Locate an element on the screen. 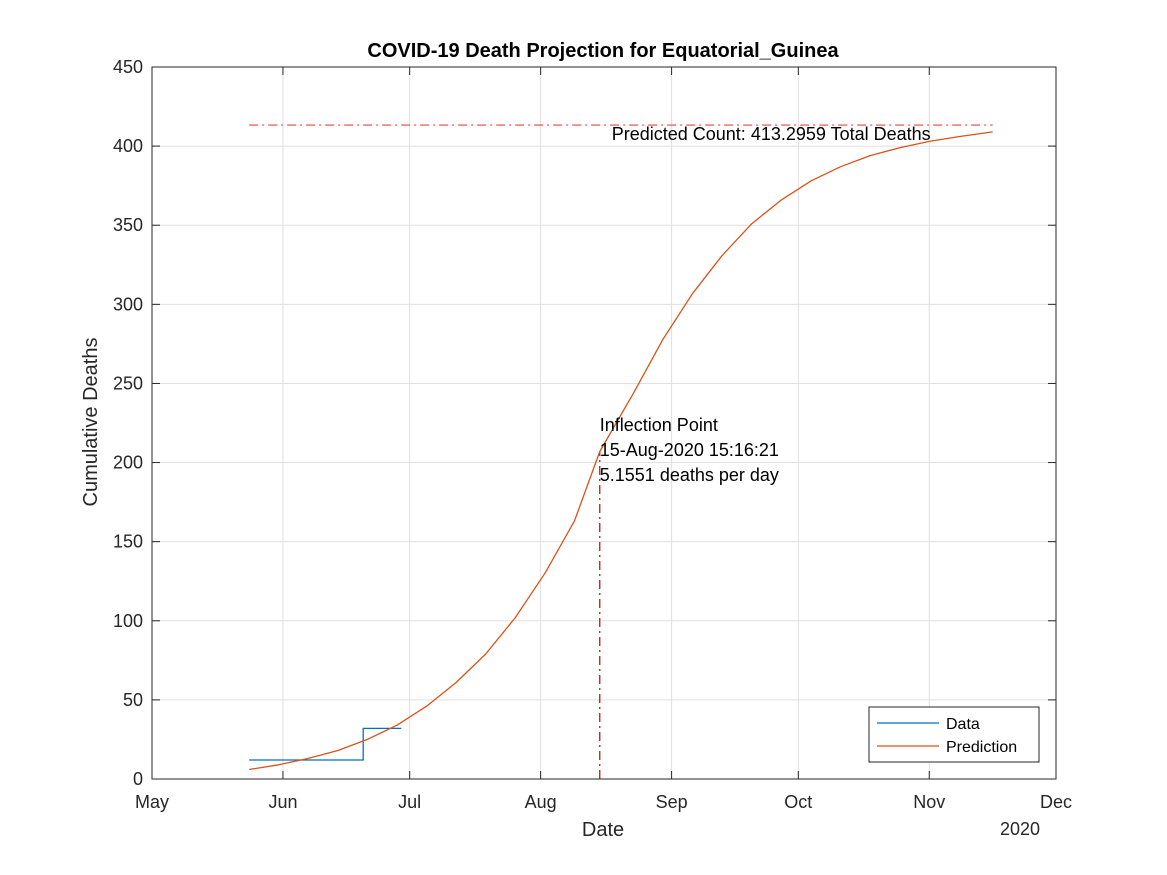  x-axis-label: Date is located at coordinates (603, 830).